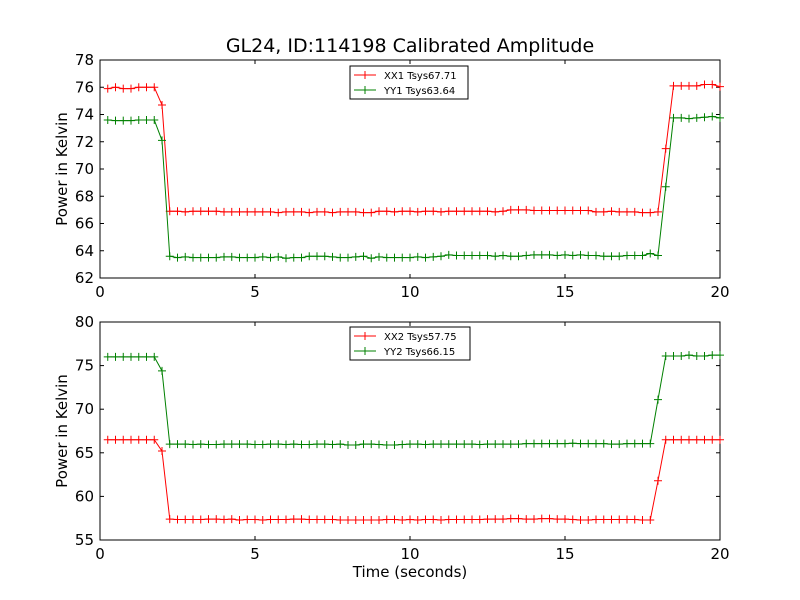 This screenshot has height=600, width=800. I want to click on x-tick-label: 10, so click(409, 292).